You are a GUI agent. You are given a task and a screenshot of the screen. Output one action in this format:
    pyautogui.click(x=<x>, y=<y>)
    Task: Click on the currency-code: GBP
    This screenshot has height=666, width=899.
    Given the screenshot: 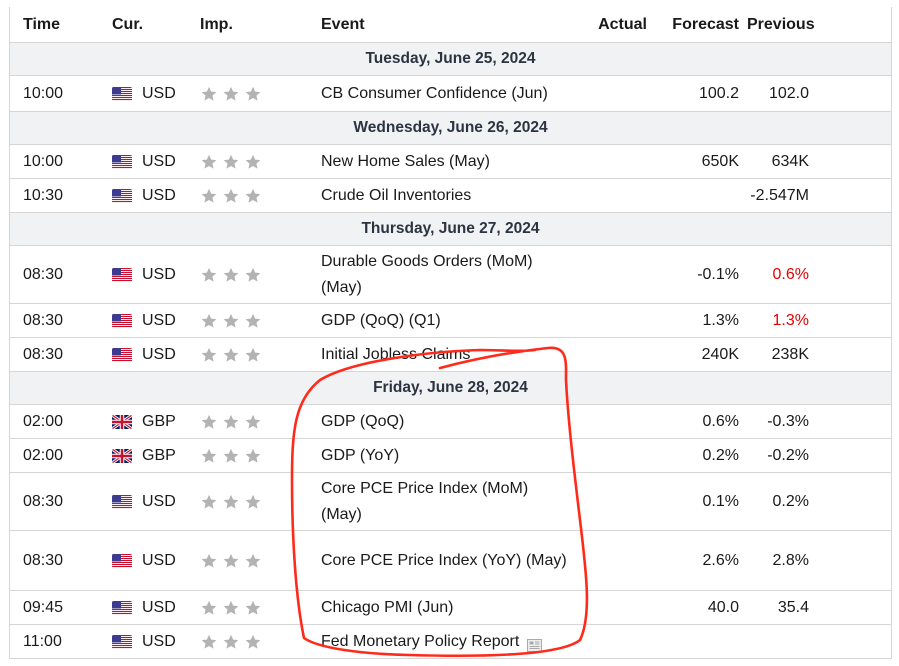 What is the action you would take?
    pyautogui.click(x=159, y=421)
    